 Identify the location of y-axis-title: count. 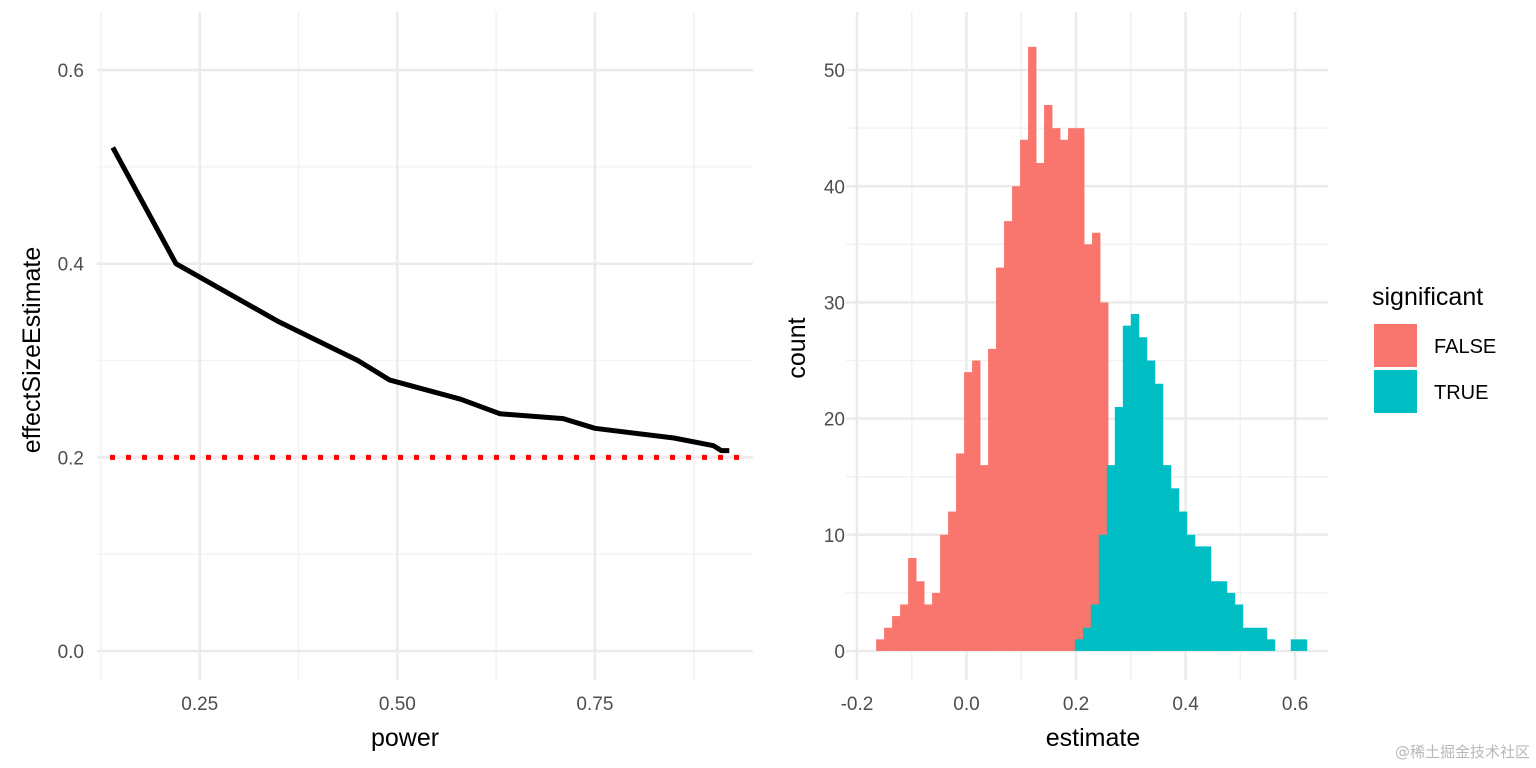
(797, 347).